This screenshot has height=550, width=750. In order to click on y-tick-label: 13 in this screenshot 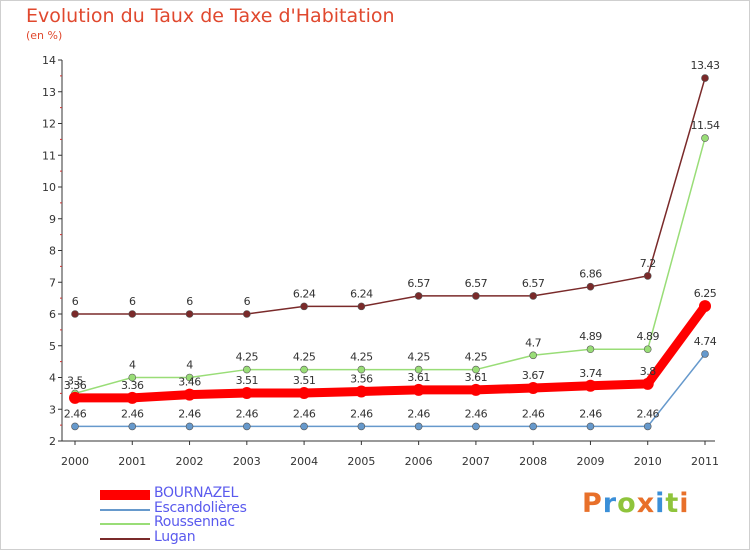, I will do `click(49, 92)`.